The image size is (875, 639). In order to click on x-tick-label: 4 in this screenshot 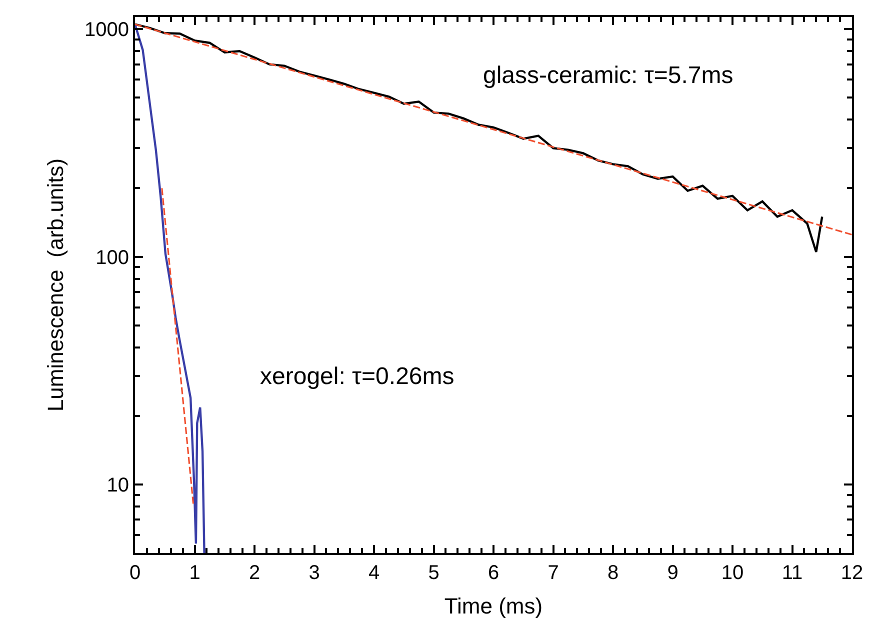, I will do `click(374, 573)`.